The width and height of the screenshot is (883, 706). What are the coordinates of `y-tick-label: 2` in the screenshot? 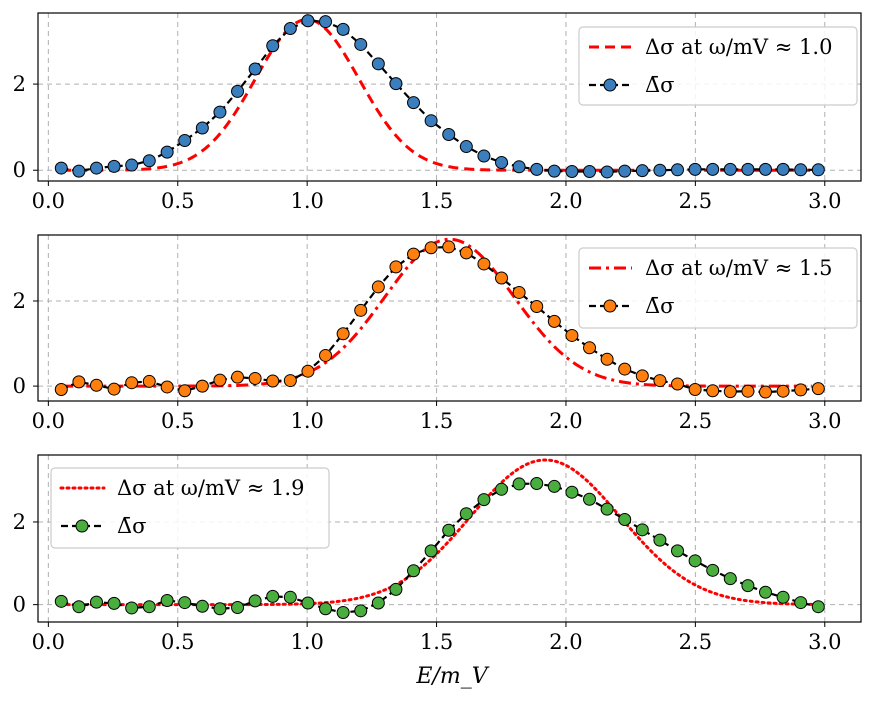 It's located at (19, 84).